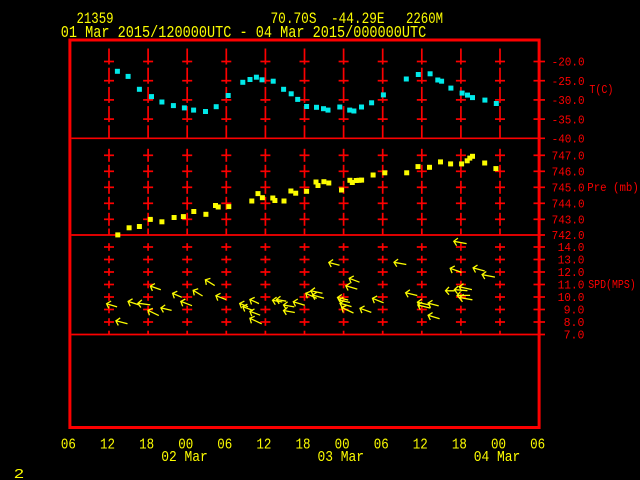 The width and height of the screenshot is (640, 480). What do you see at coordinates (571, 249) in the screenshot?
I see `svg-text: 14.0` at bounding box center [571, 249].